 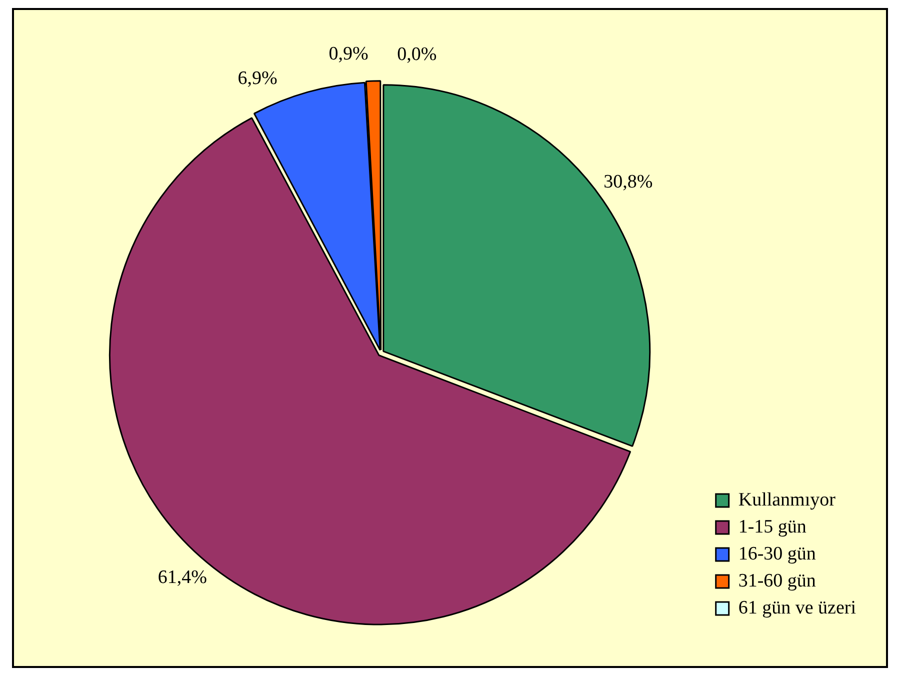 What do you see at coordinates (772, 527) in the screenshot?
I see `legend-label: 1-15 gün` at bounding box center [772, 527].